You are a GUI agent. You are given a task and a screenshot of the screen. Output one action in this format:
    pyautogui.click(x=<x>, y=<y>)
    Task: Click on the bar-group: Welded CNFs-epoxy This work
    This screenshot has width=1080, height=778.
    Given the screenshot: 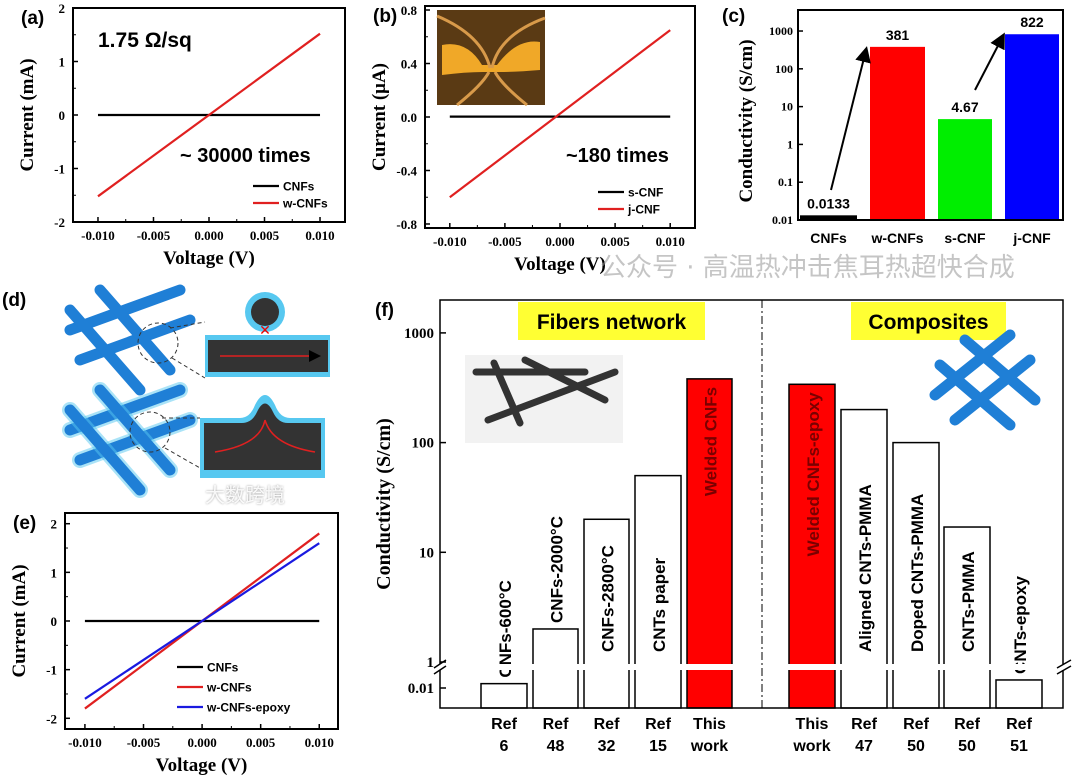 What is the action you would take?
    pyautogui.click(x=812, y=569)
    